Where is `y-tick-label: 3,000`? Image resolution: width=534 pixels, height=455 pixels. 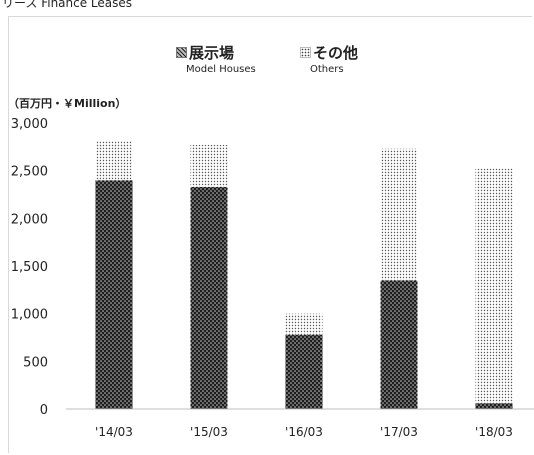
y-tick-label: 3,000 is located at coordinates (29, 124).